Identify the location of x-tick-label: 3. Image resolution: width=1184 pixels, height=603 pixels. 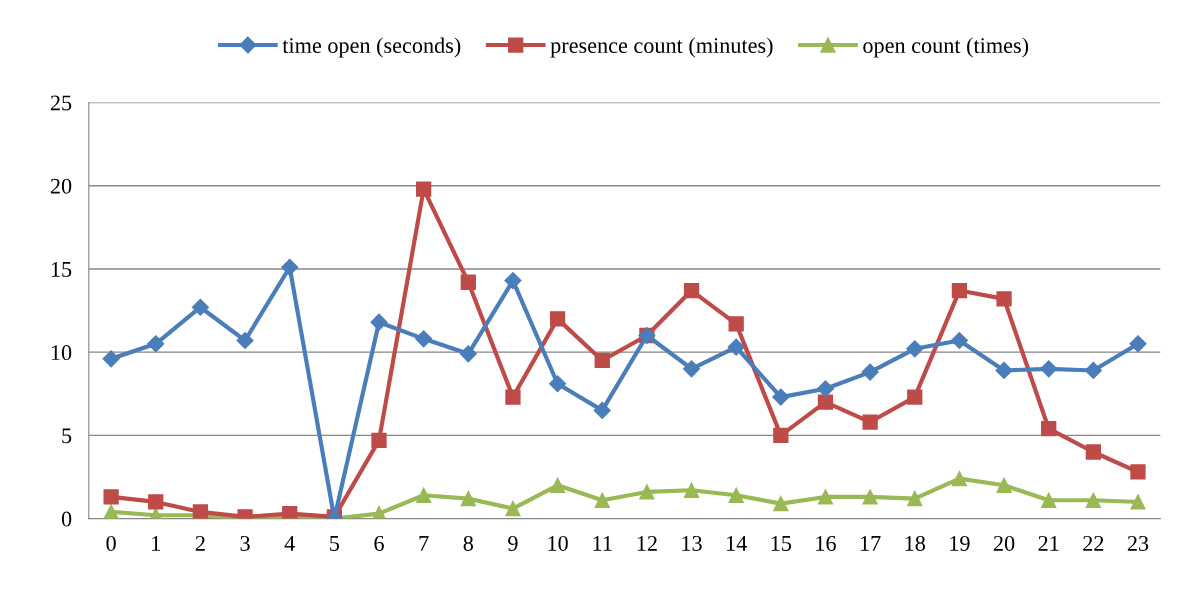
(245, 543).